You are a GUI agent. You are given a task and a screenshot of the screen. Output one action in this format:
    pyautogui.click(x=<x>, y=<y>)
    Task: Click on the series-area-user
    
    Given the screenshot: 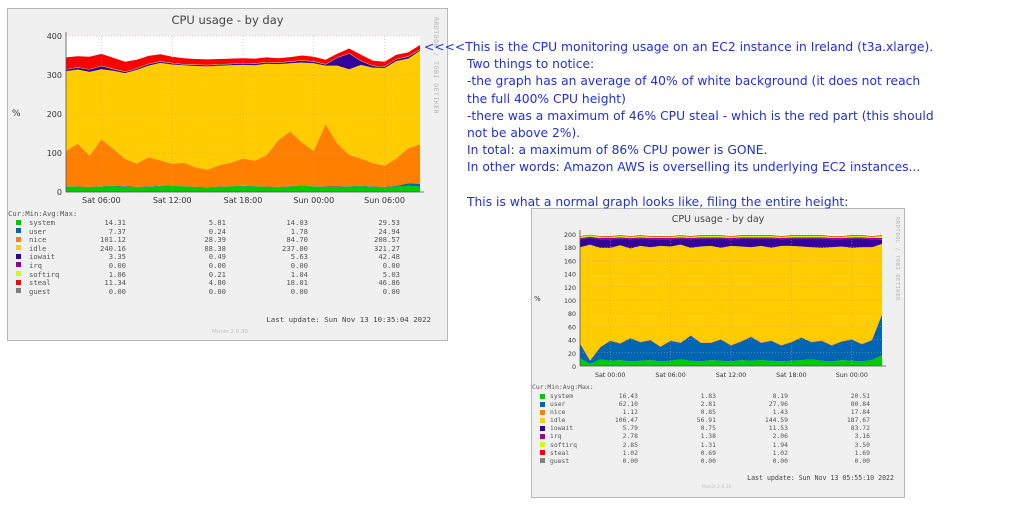 What is the action you would take?
    pyautogui.click(x=731, y=339)
    